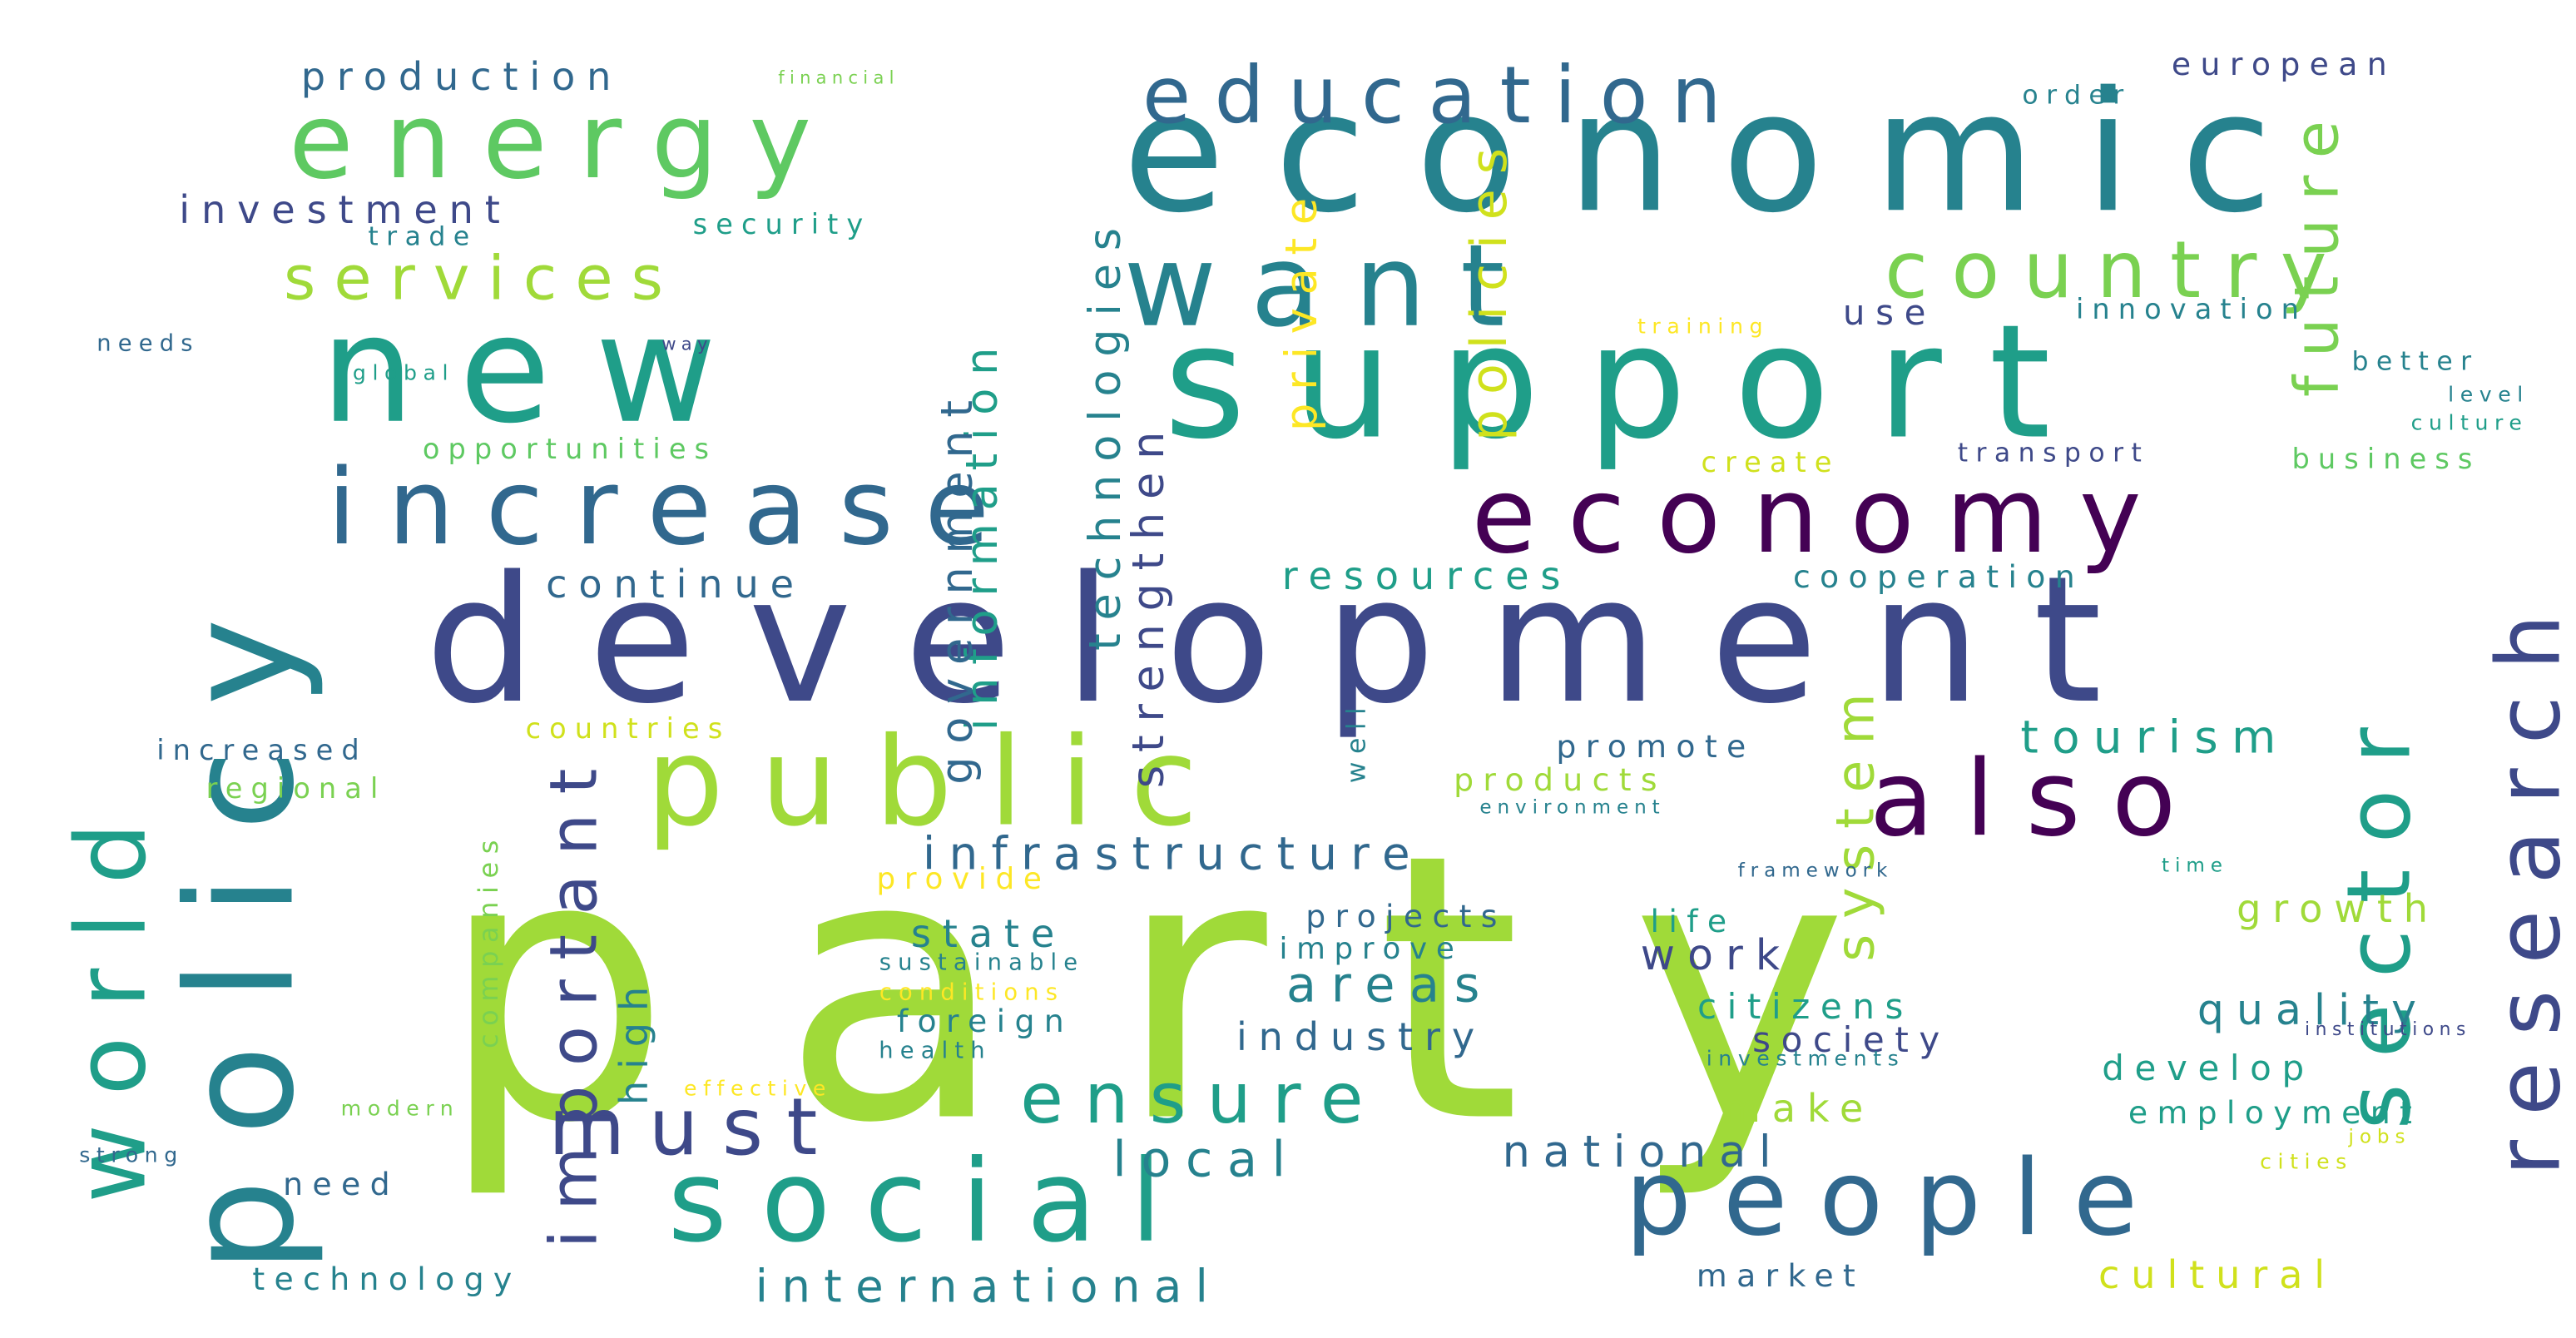 The height and width of the screenshot is (1338, 2576). What do you see at coordinates (2053, 453) in the screenshot?
I see `cloud-word-transport: transport` at bounding box center [2053, 453].